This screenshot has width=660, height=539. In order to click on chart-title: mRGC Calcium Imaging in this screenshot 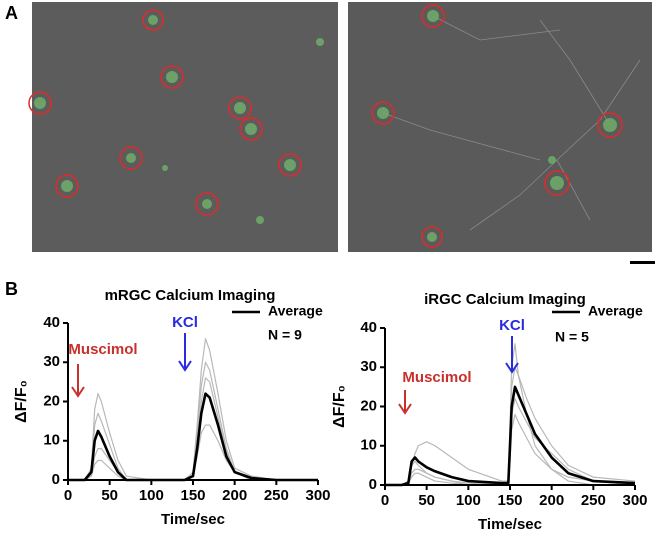, I will do `click(190, 295)`.